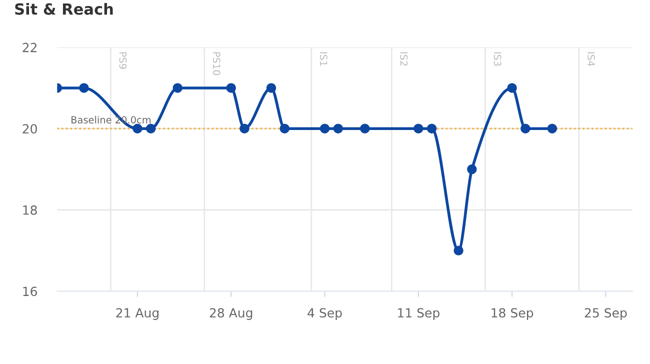 This screenshot has width=650, height=364. Describe the element at coordinates (404, 59) in the screenshot. I see `ref-line-label: IS2` at that location.